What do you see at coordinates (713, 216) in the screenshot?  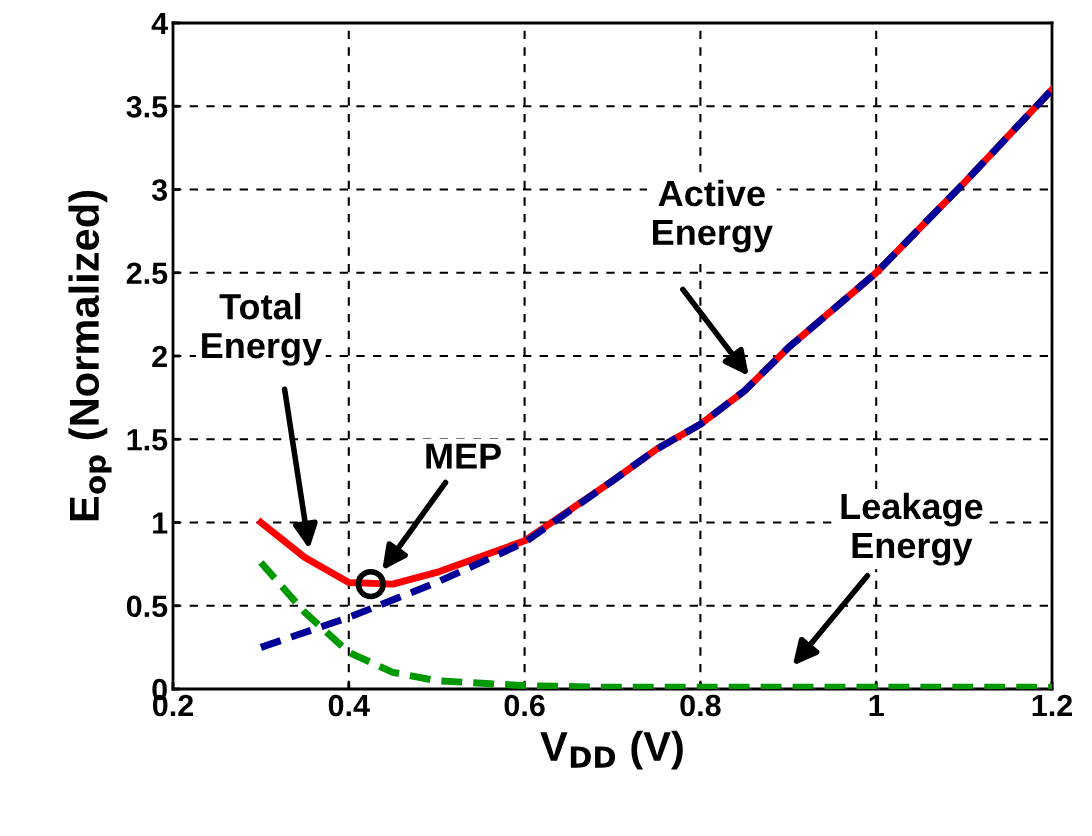 I see `annotation: Active Energy` at bounding box center [713, 216].